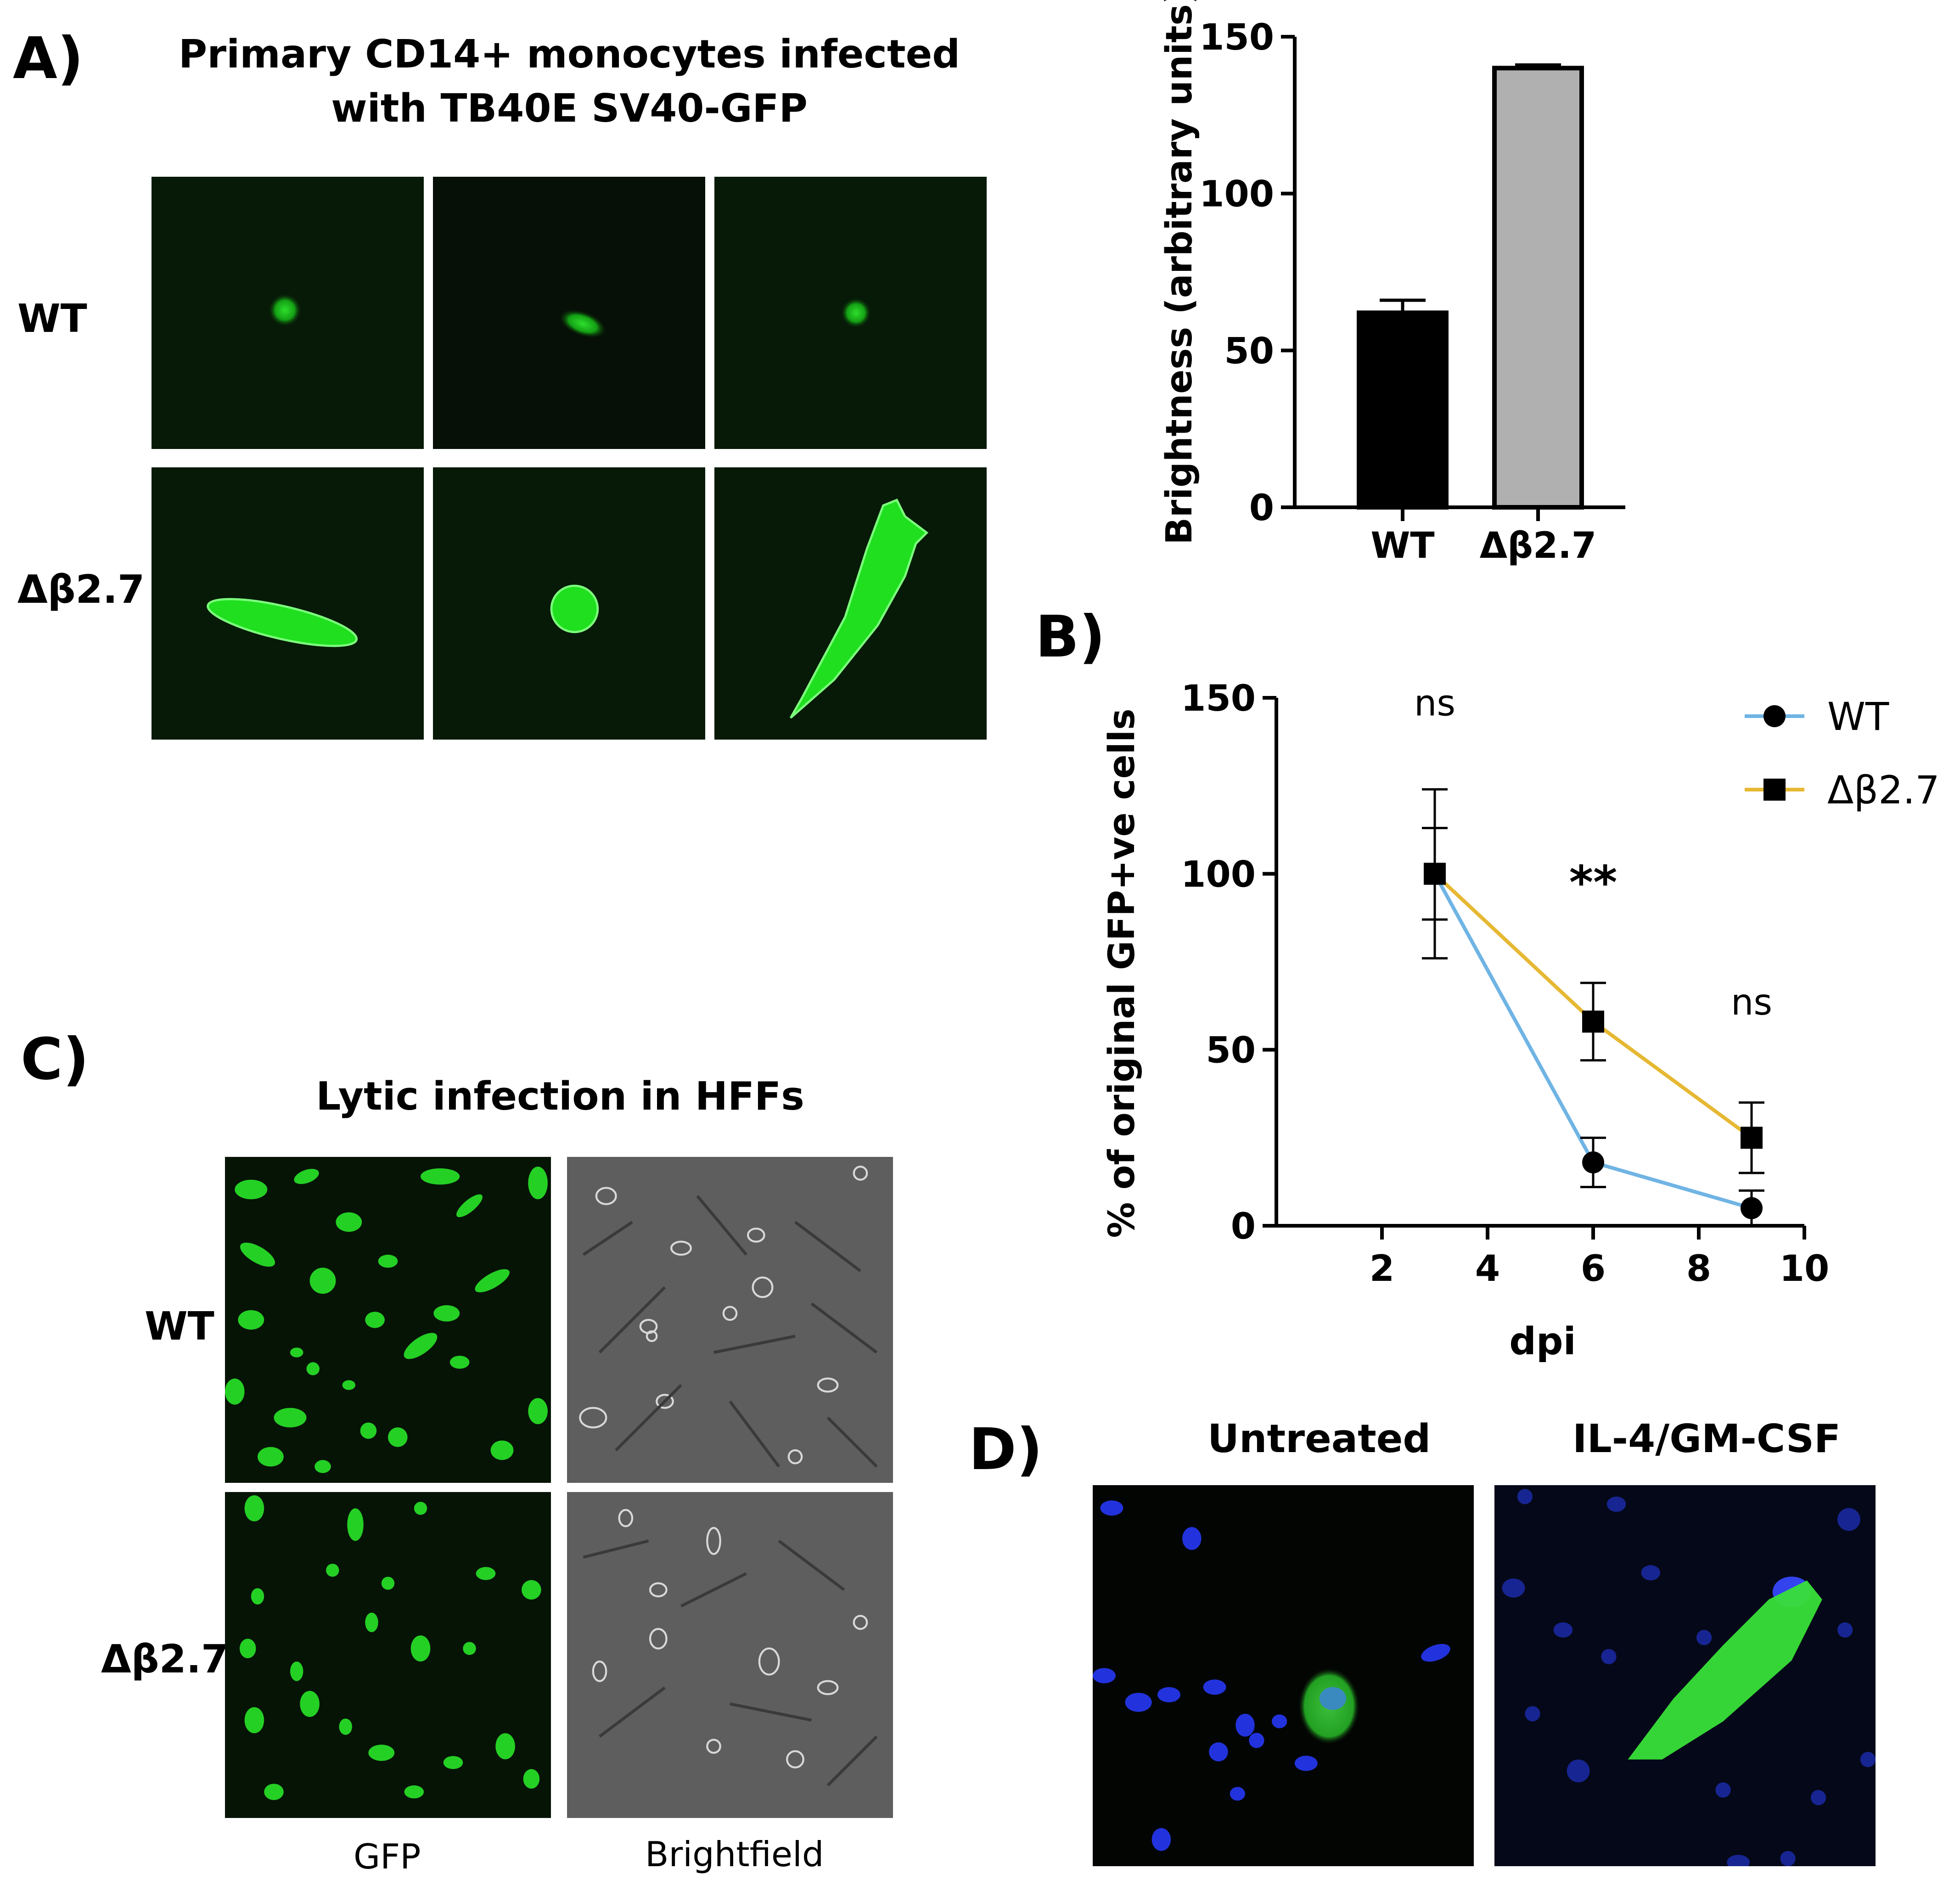  Describe the element at coordinates (1775, 716) in the screenshot. I see `legend-marker-wt` at that location.